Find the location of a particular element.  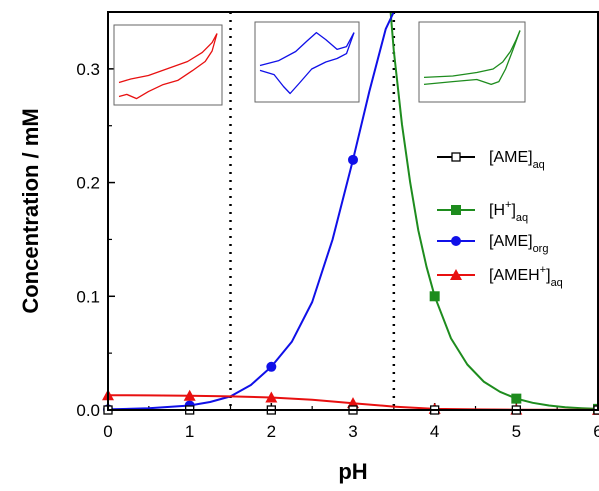

y-axis-title: Concentration / mM is located at coordinates (30, 210).